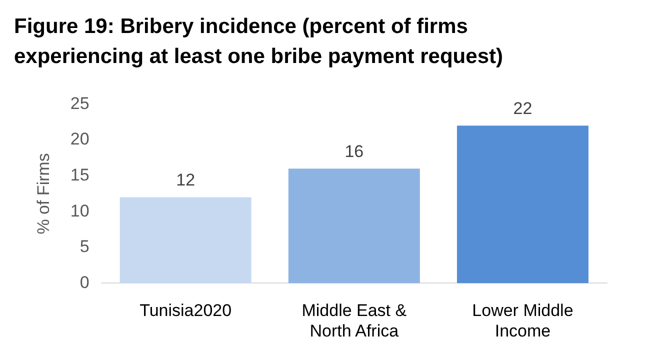 This screenshot has height=360, width=647. I want to click on y-axis-title: % of Firms, so click(43, 193).